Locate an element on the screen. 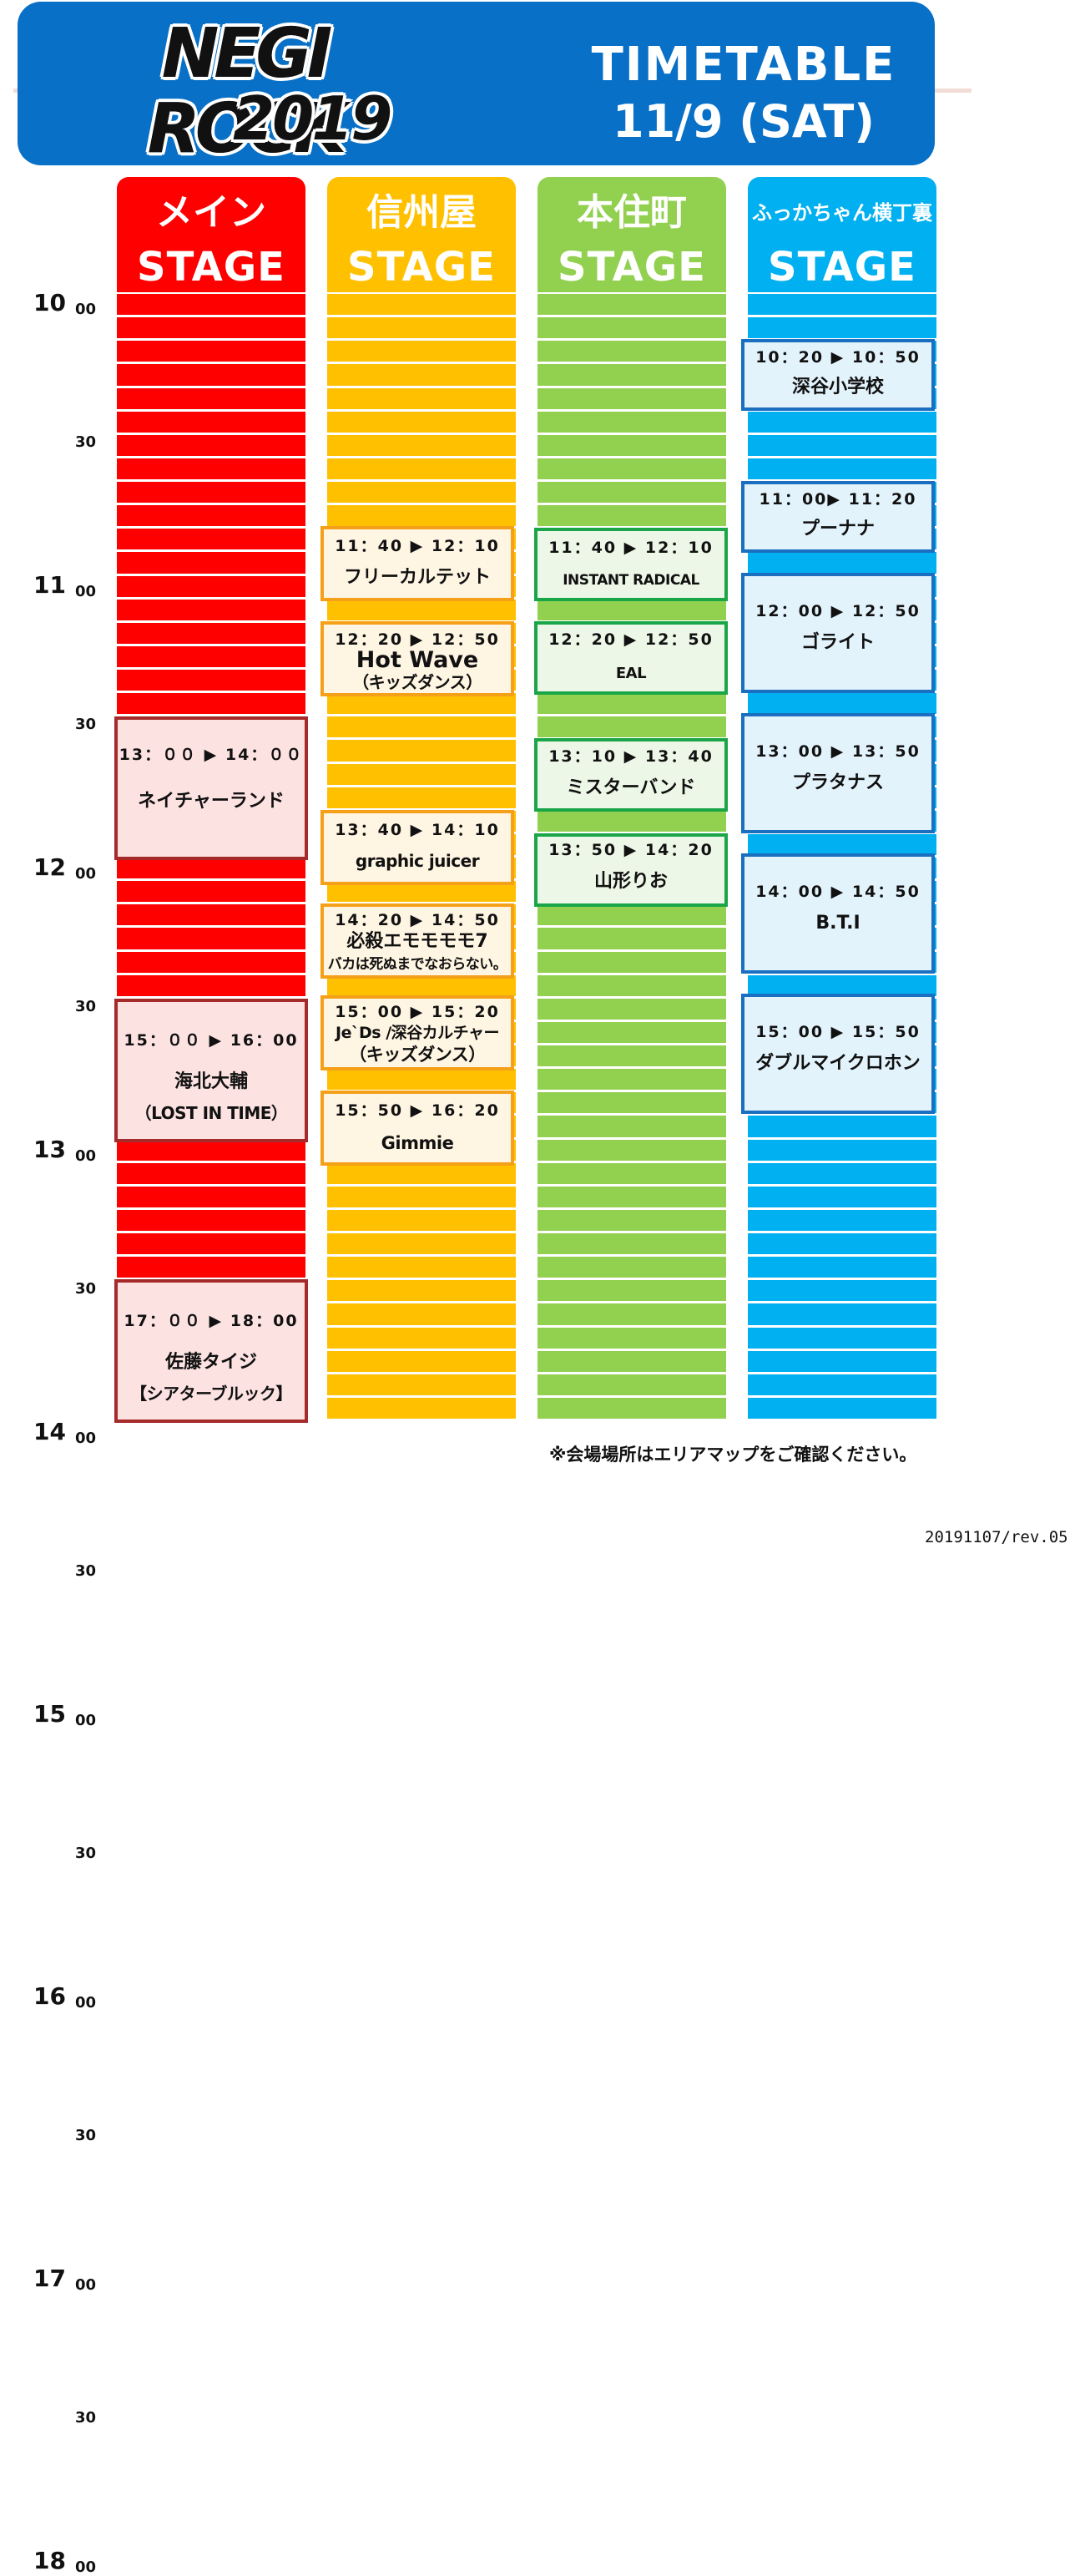 The image size is (1075, 2576). slot-honjumachi-4: 13：50 ▶ 14：20 山形りお is located at coordinates (631, 870).